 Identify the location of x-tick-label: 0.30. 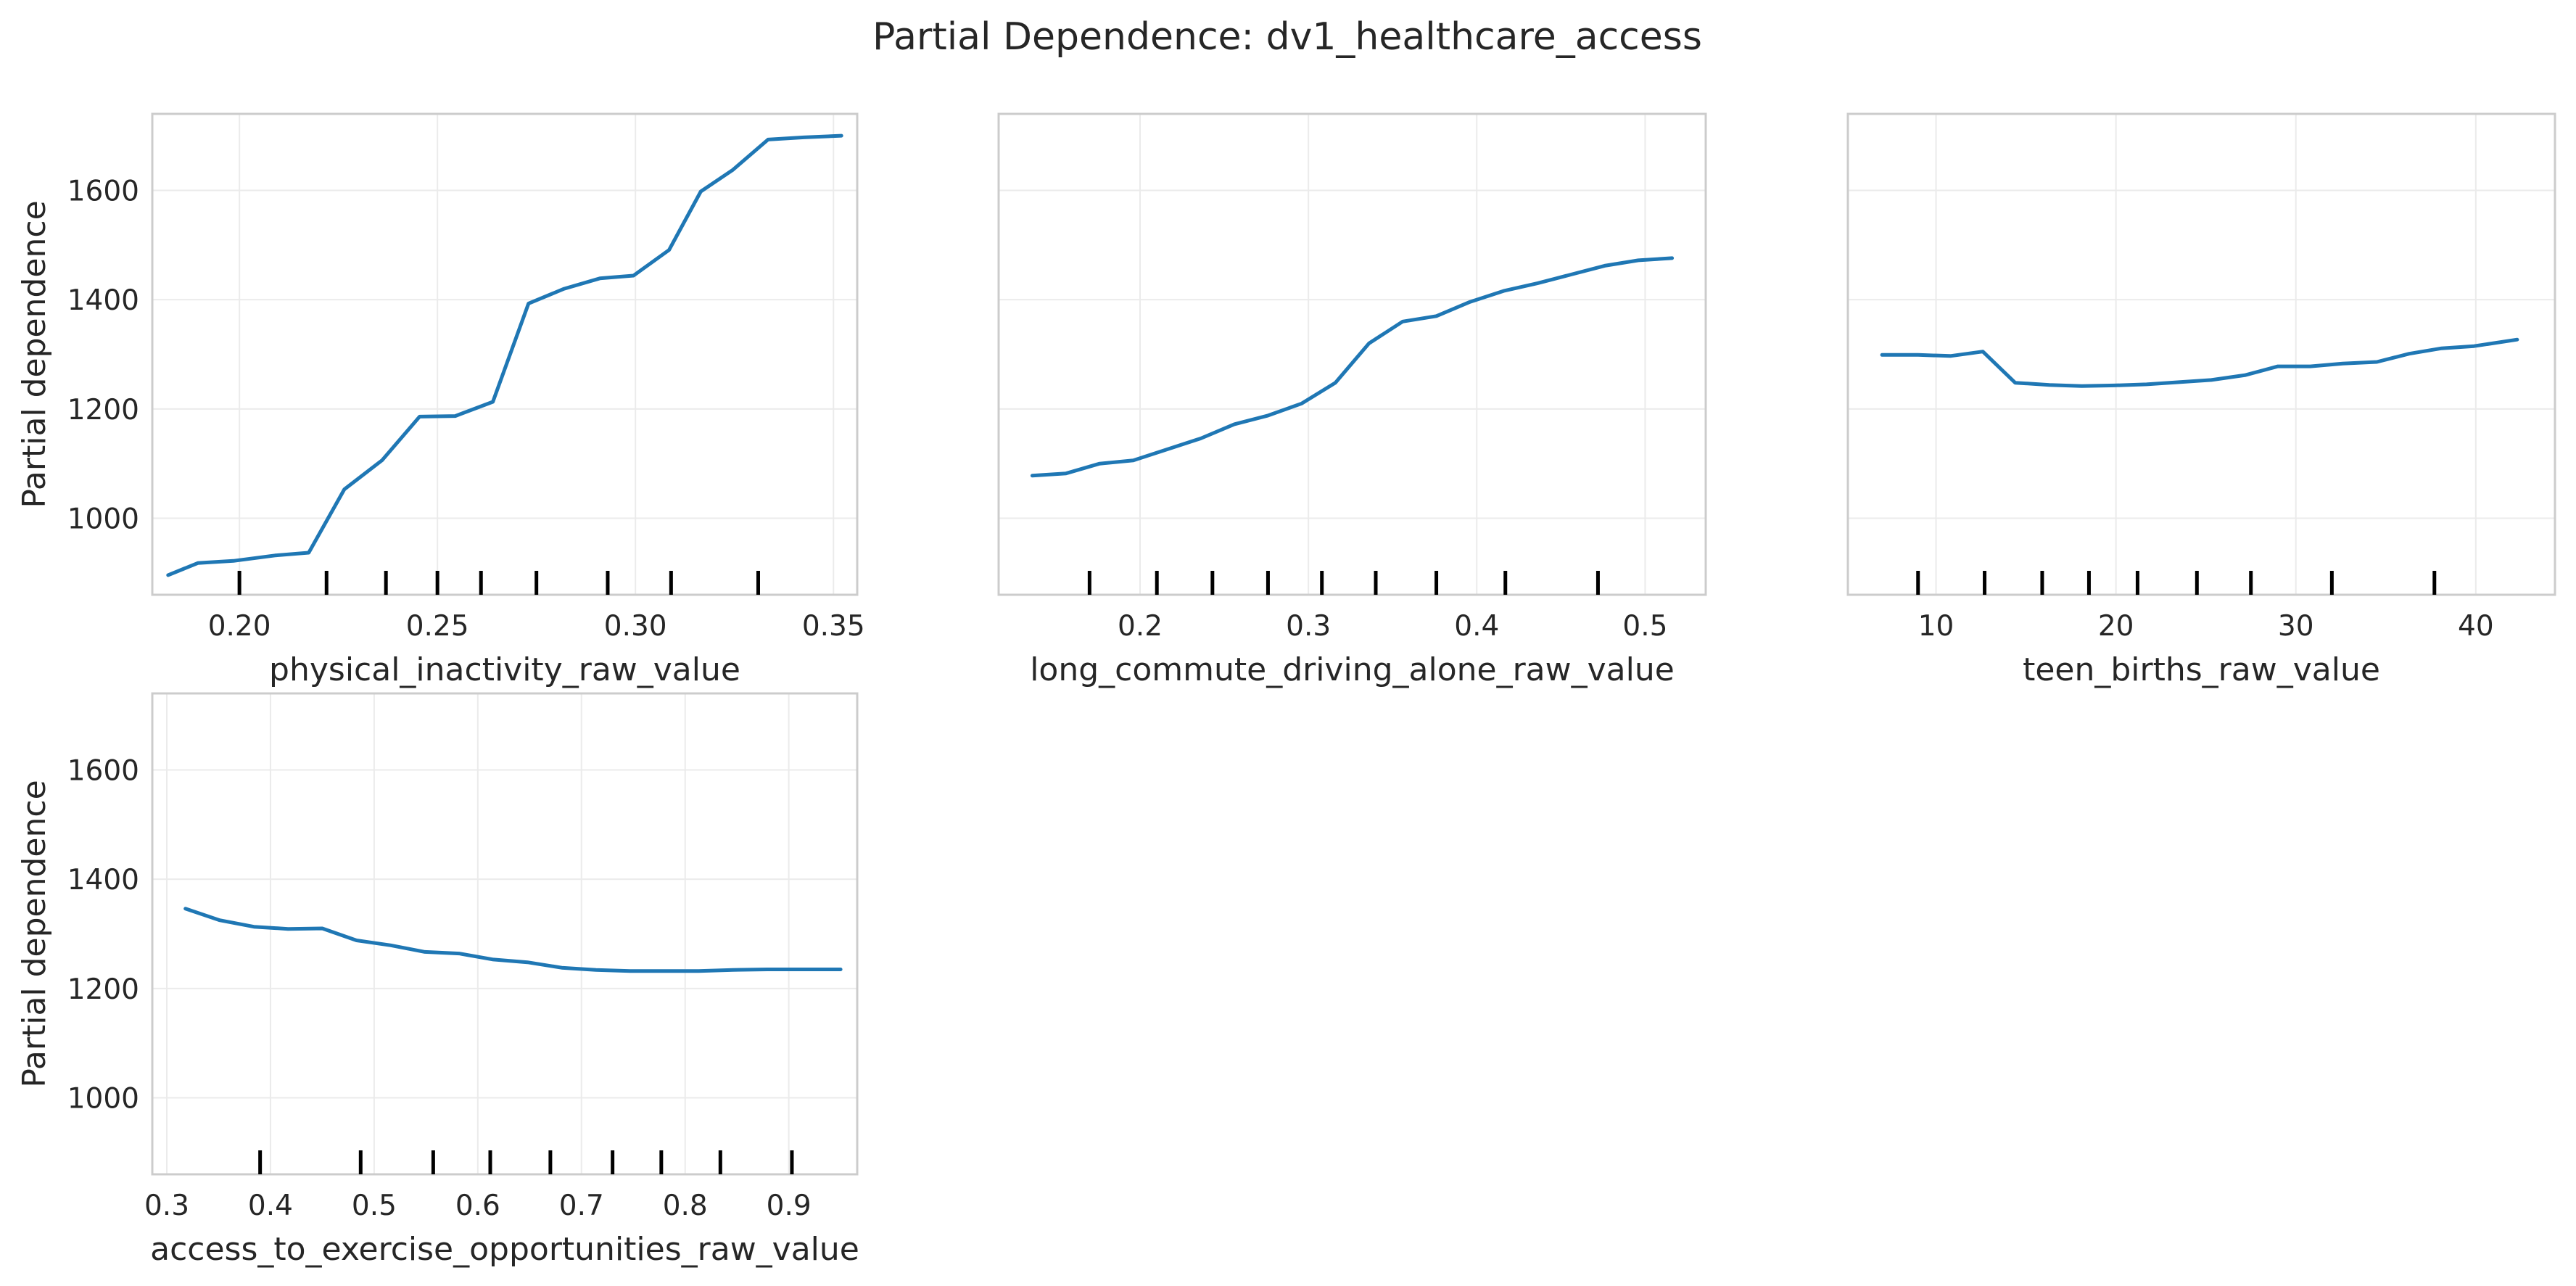
(635, 626).